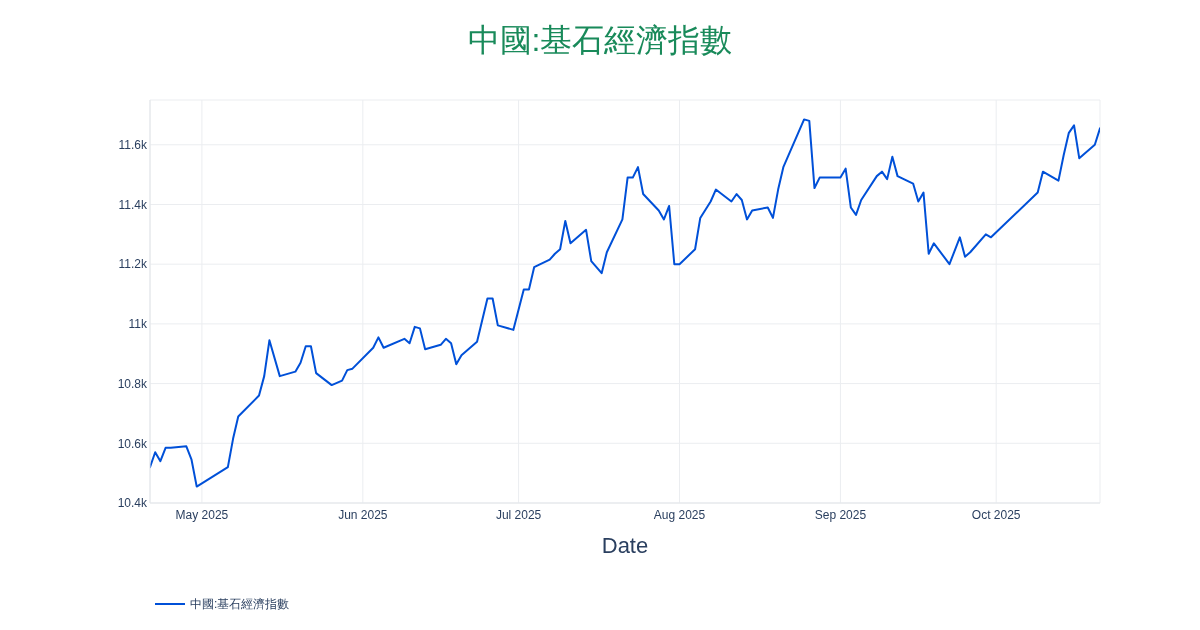  I want to click on x-axis-title: Date, so click(625, 545).